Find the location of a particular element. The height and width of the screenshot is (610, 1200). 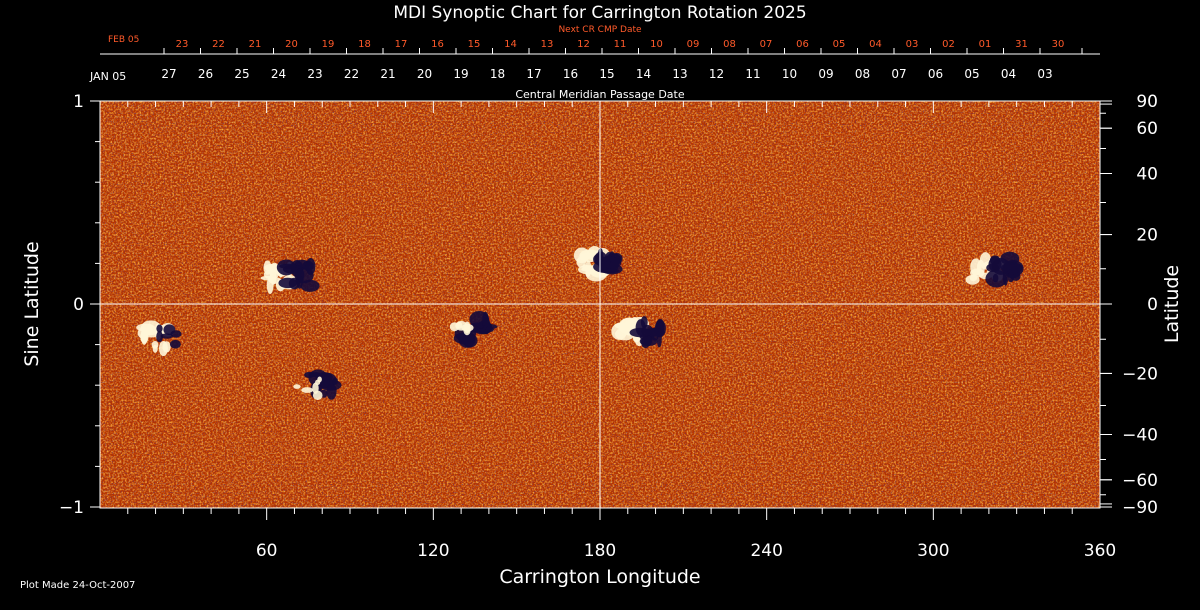

y-right-tick-label: −40 is located at coordinates (1140, 435).